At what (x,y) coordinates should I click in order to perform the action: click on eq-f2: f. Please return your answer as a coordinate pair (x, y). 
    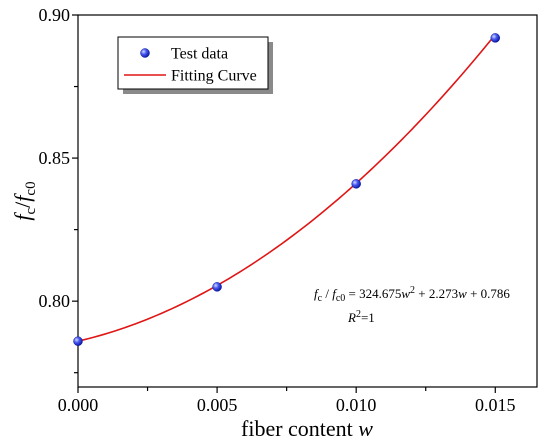
    Looking at the image, I should click on (335, 293).